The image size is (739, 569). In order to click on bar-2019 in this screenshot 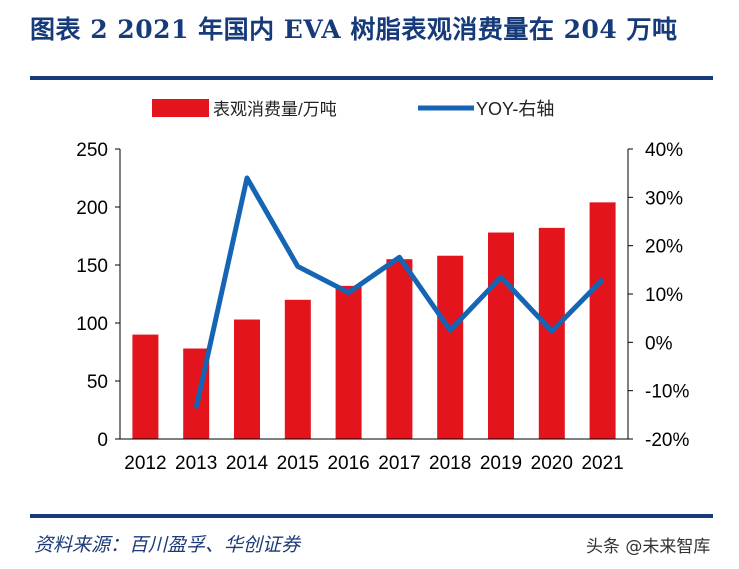, I will do `click(501, 335)`.